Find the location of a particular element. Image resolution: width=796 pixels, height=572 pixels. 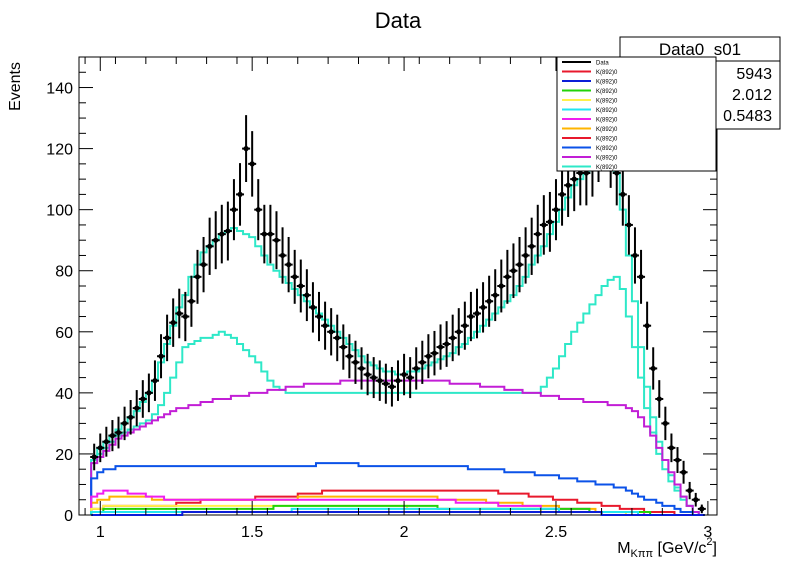

y-tick-label: 140 is located at coordinates (59, 89).